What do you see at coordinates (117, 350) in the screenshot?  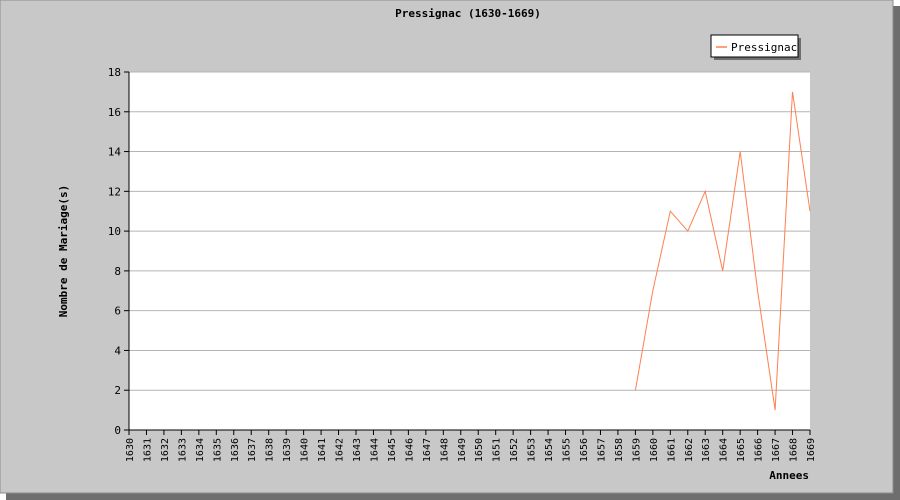 I see `y-tick-label: 4` at bounding box center [117, 350].